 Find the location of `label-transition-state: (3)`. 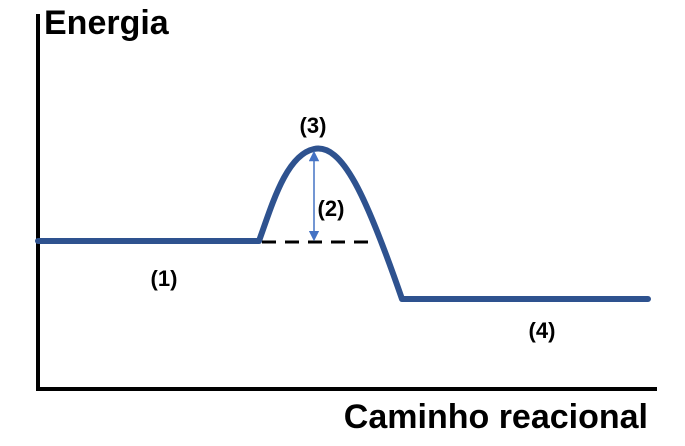

label-transition-state: (3) is located at coordinates (313, 125).